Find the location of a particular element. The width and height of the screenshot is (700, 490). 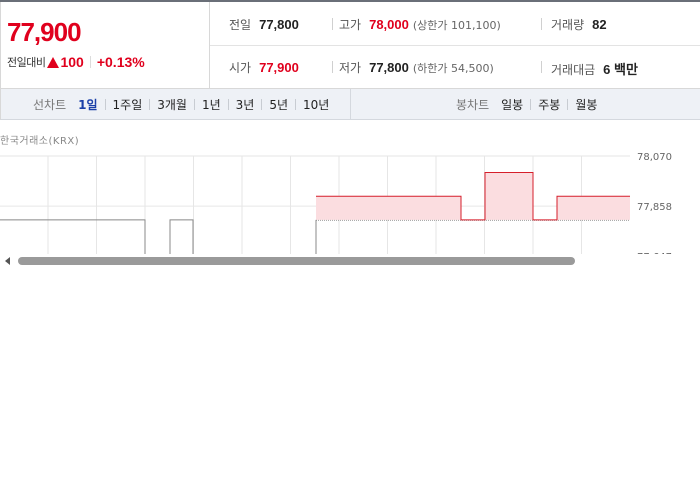

change-value: 100 is located at coordinates (72, 62).